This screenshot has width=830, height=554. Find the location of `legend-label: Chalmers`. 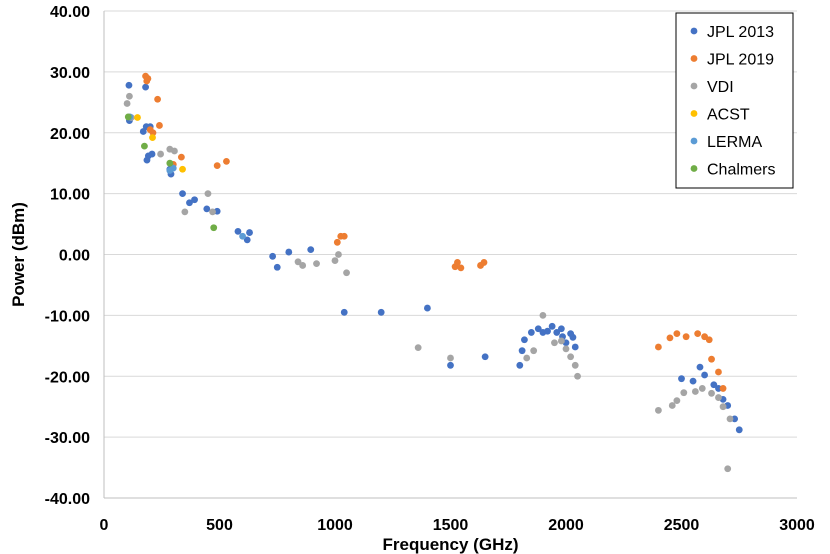

legend-label: Chalmers is located at coordinates (741, 170).